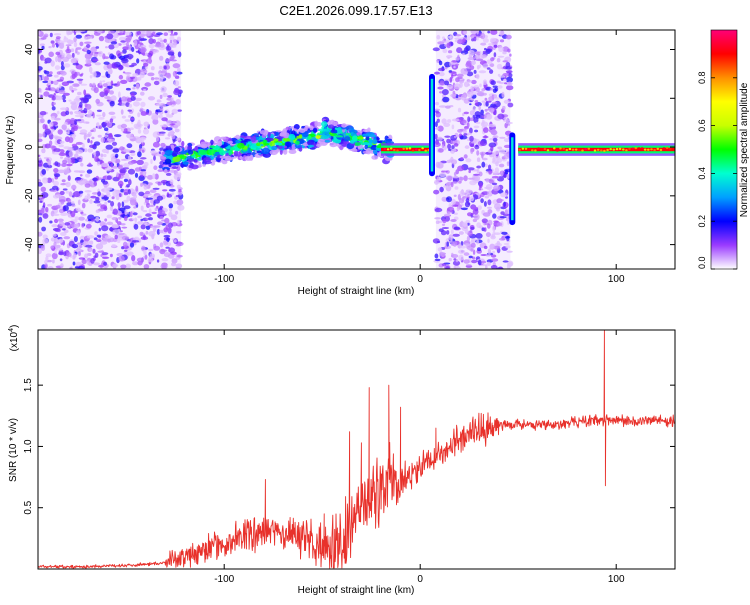  Describe the element at coordinates (702, 221) in the screenshot. I see `colorbar-tick-label: 0.2` at that location.